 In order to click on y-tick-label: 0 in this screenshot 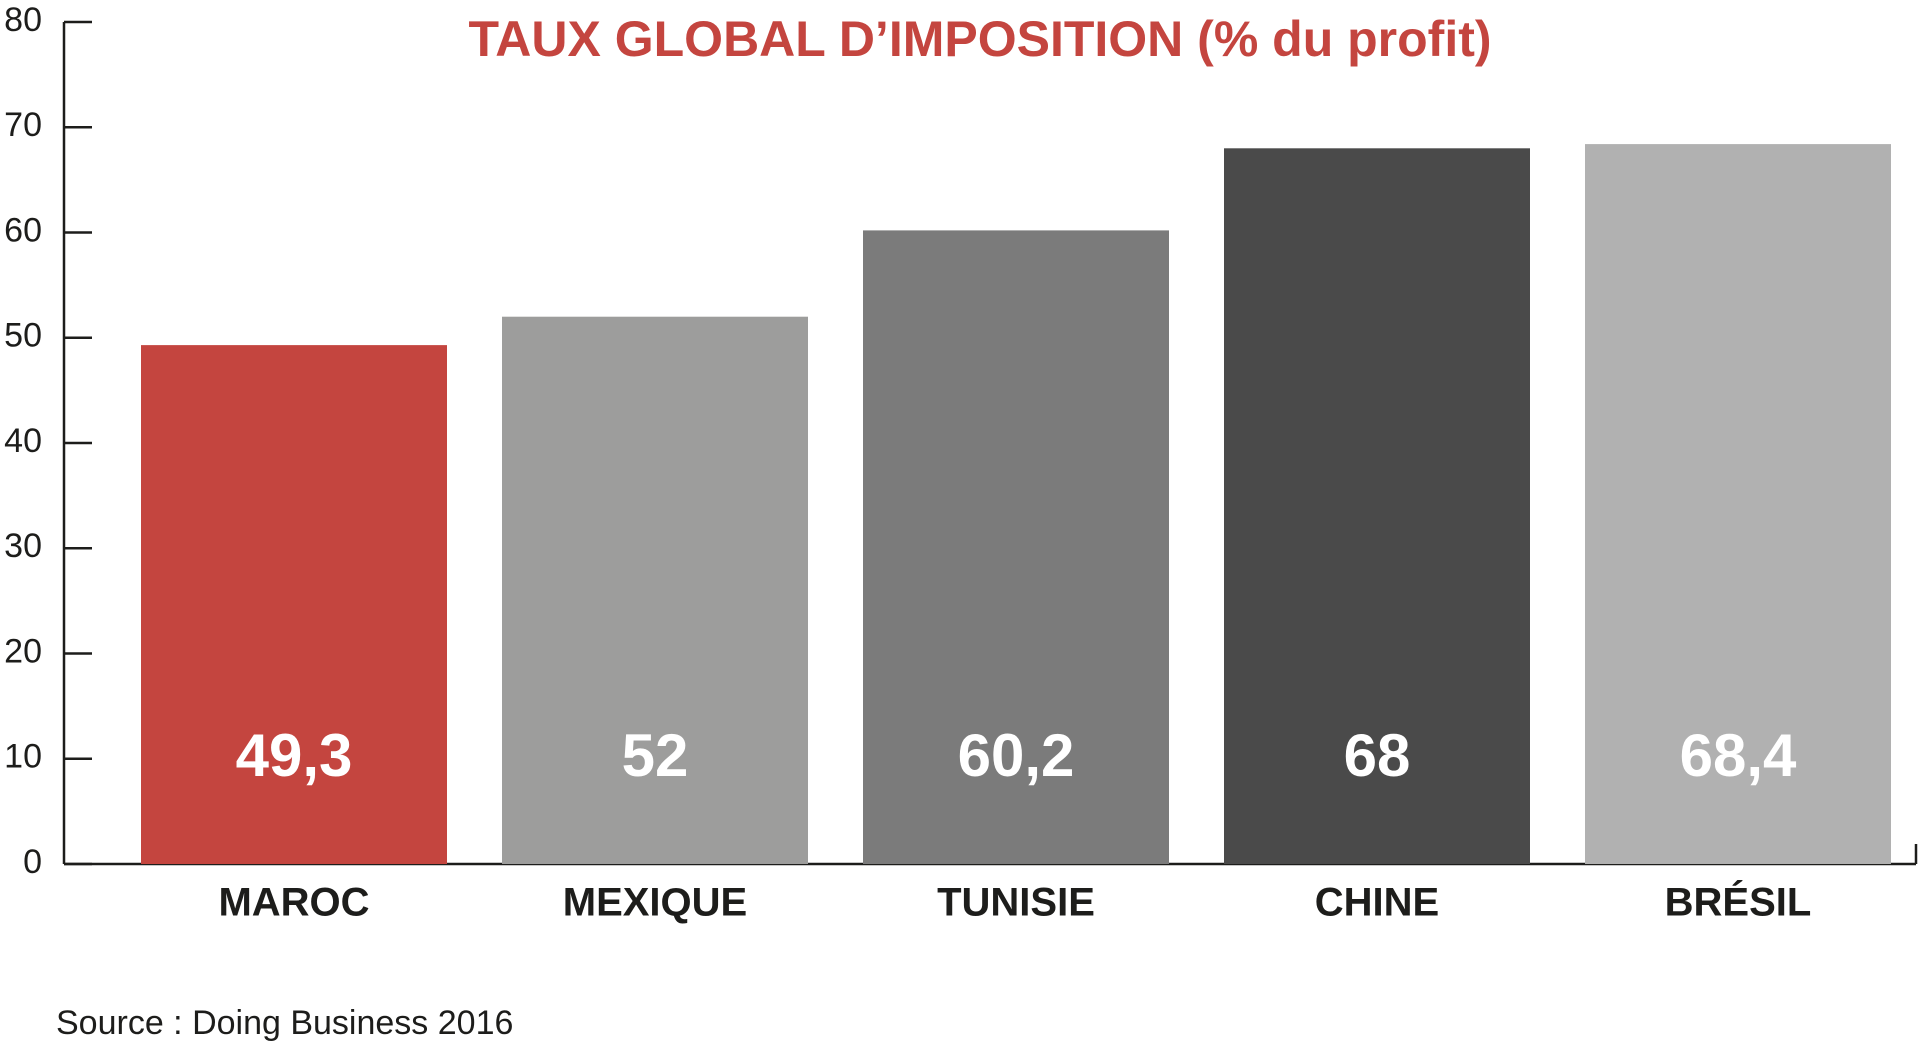, I will do `click(32, 862)`.